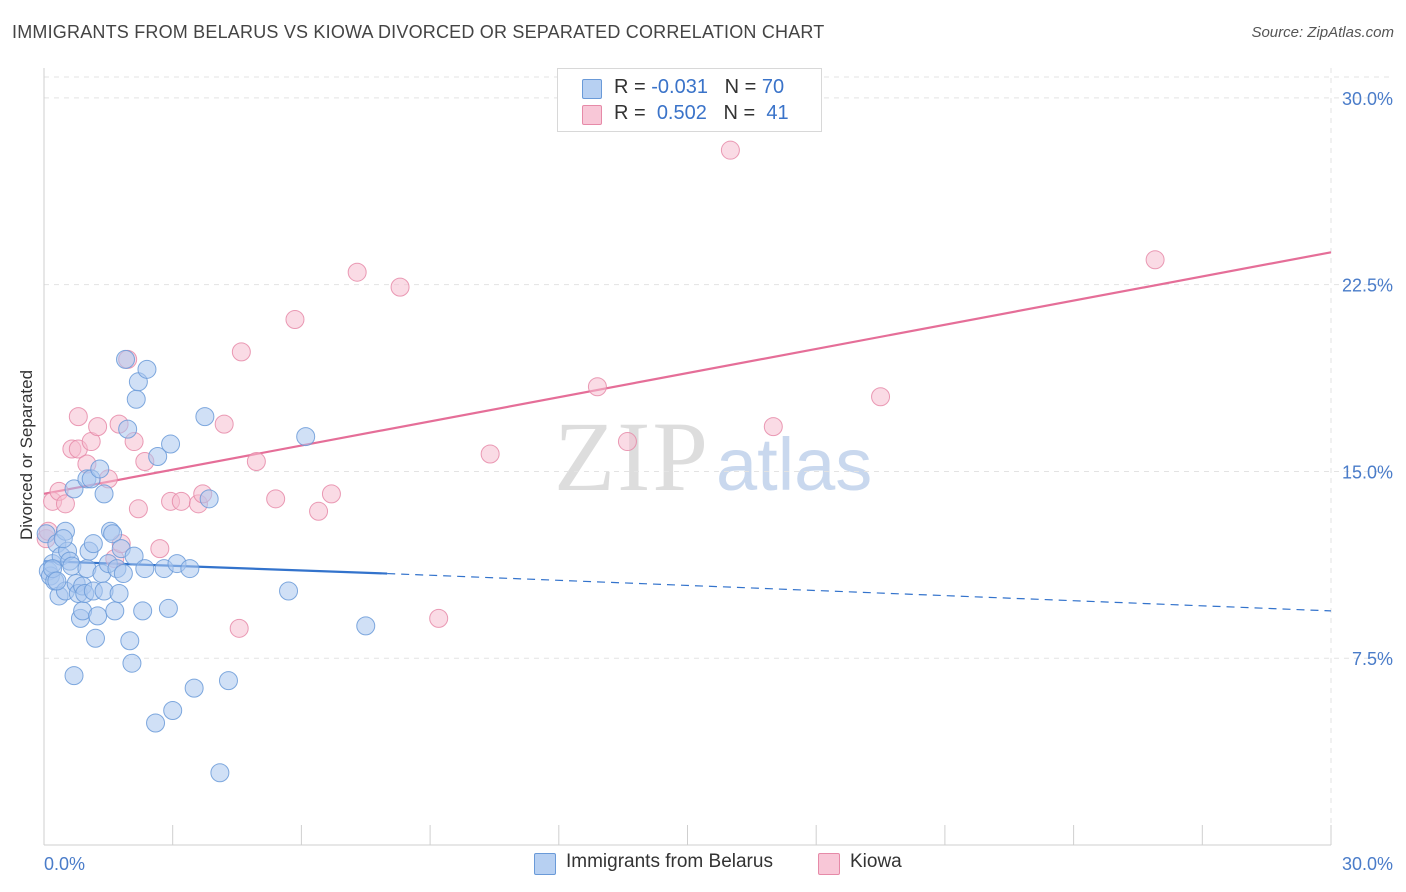 Image resolution: width=1406 pixels, height=892 pixels. Describe the element at coordinates (669, 861) in the screenshot. I see `bottom-legend-label-belarus: Immigrants from Belarus` at that location.